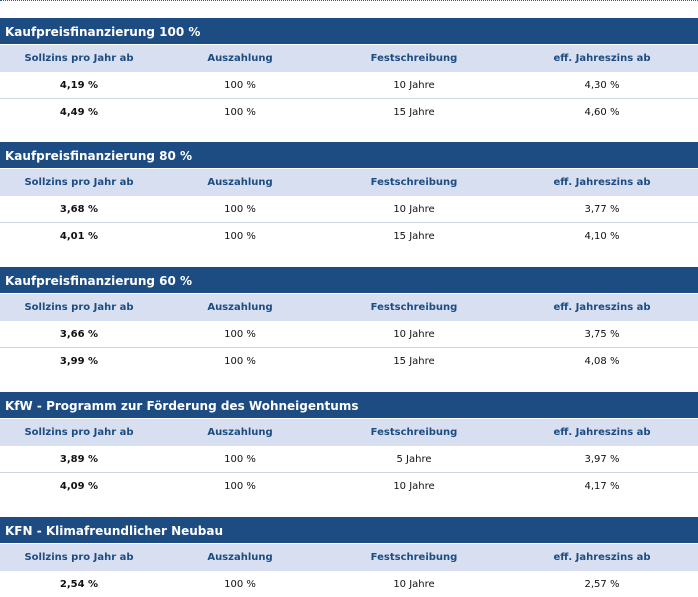 The image size is (698, 597). What do you see at coordinates (349, 584) in the screenshot?
I see `table-row: 2,54 % 100 % 10 Jahre 2,57 %` at bounding box center [349, 584].